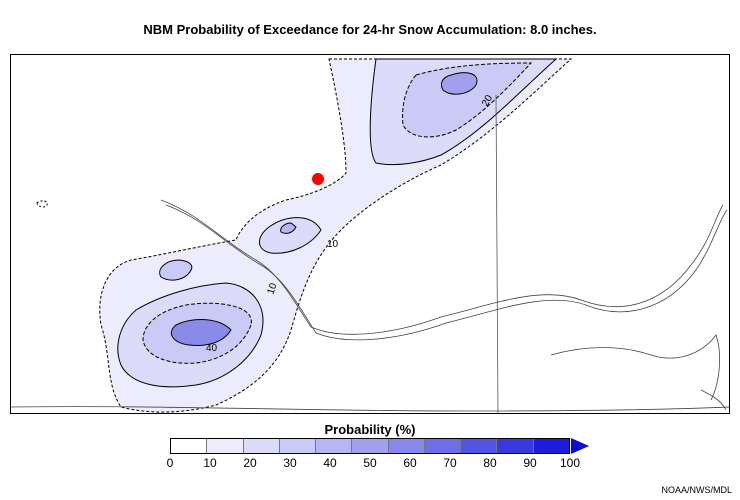 This screenshot has width=740, height=500. What do you see at coordinates (530, 463) in the screenshot?
I see `colorbar-tick-label: 90` at bounding box center [530, 463].